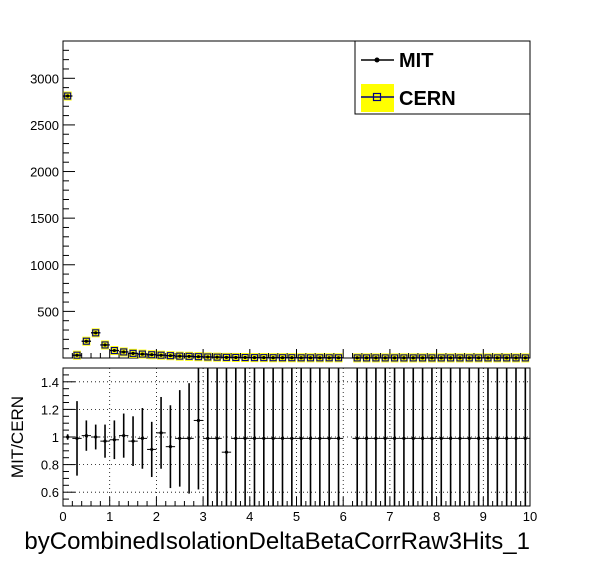  What do you see at coordinates (436, 516) in the screenshot?
I see `x-tick-label: 8` at bounding box center [436, 516].